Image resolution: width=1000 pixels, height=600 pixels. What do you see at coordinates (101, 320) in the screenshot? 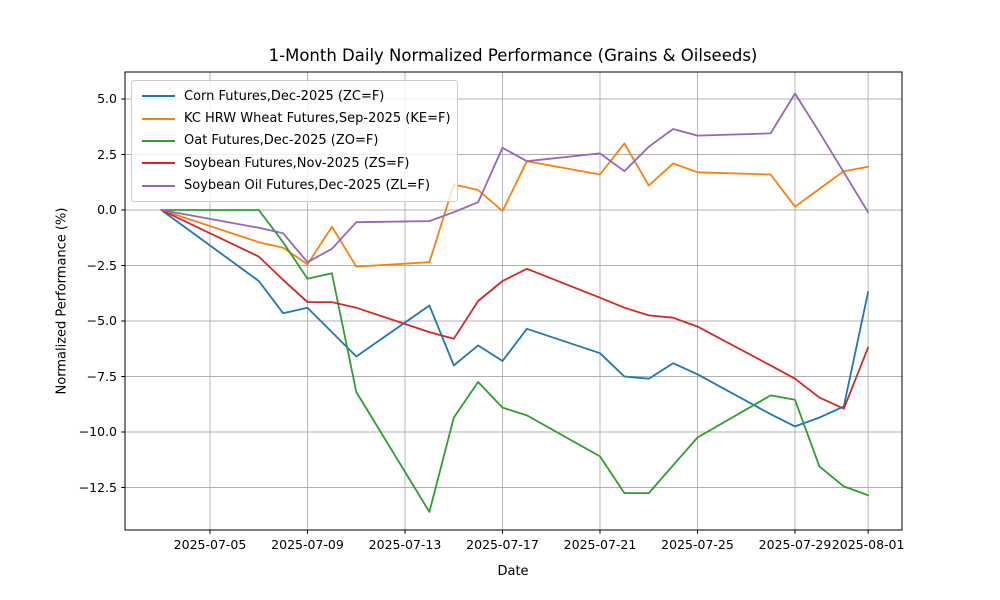
I see `y-tick-label: −5.0` at bounding box center [101, 320].